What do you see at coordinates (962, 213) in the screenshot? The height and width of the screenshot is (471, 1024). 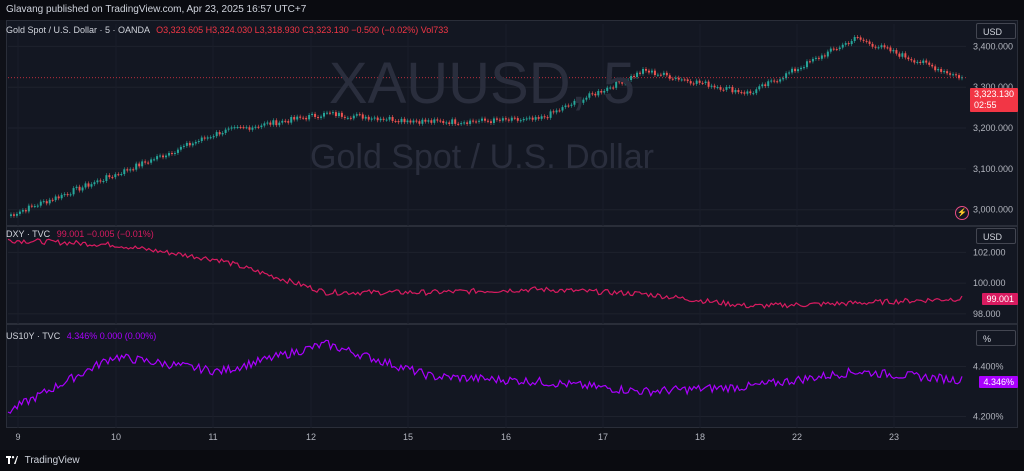 I see `lightning-icon: ⚡` at bounding box center [962, 213].